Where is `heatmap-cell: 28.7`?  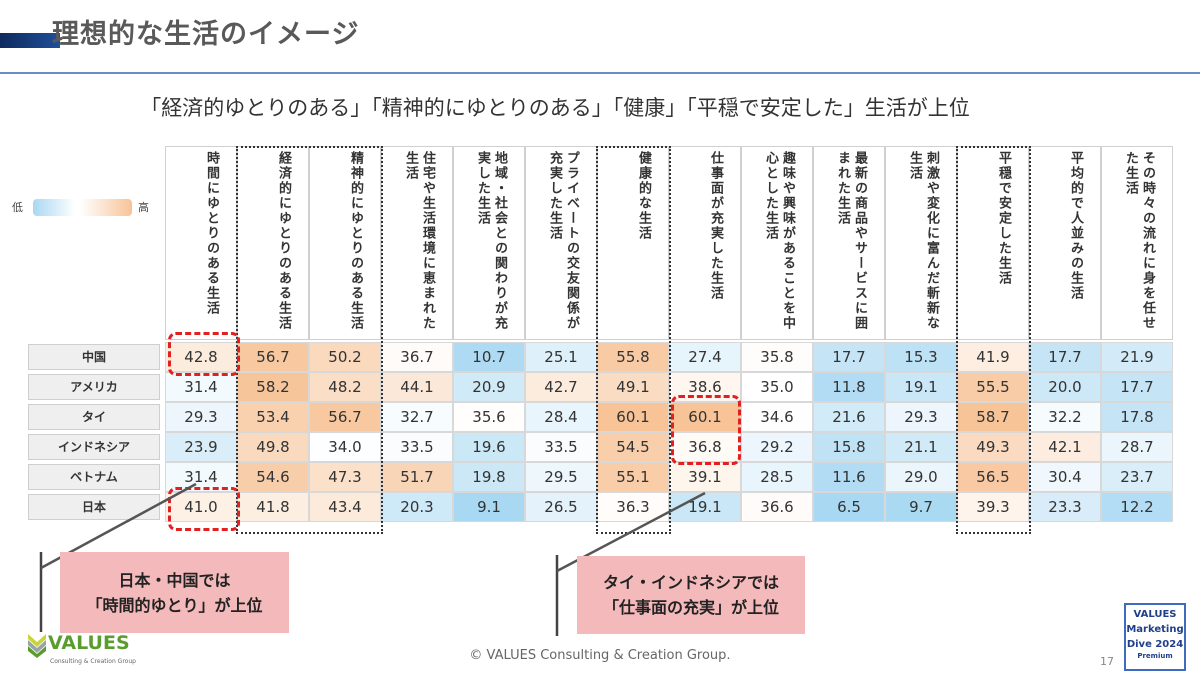 heatmap-cell: 28.7 is located at coordinates (1137, 447).